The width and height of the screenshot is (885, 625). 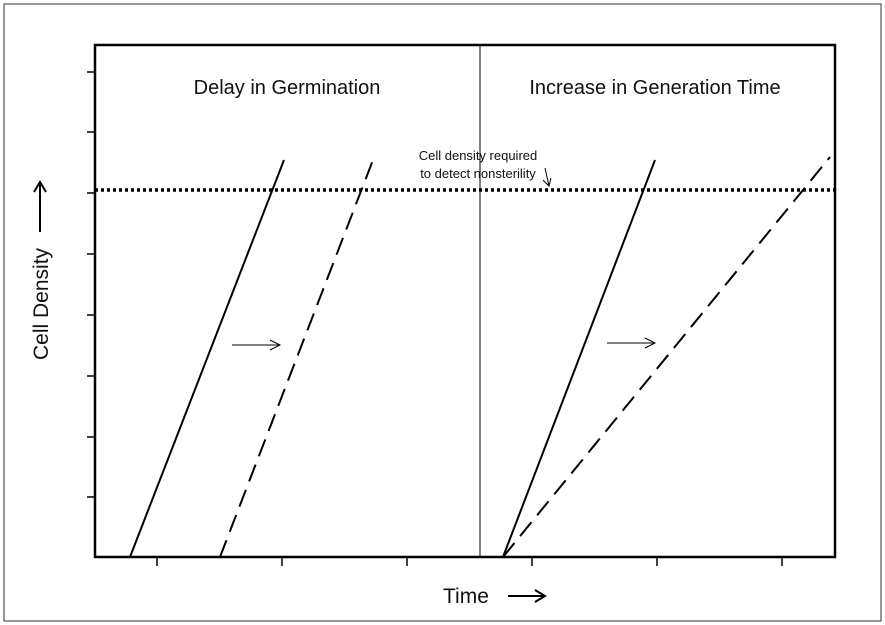 What do you see at coordinates (478, 173) in the screenshot?
I see `annotation: to detect nonsterility` at bounding box center [478, 173].